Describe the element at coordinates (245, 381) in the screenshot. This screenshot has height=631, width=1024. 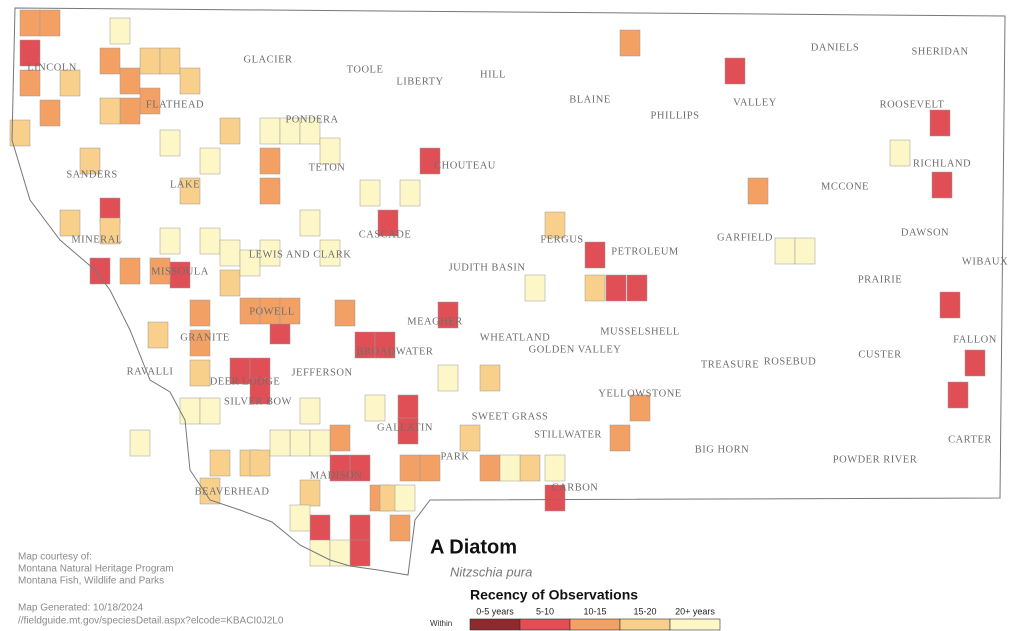
I see `county-label: DEER LODGE` at that location.